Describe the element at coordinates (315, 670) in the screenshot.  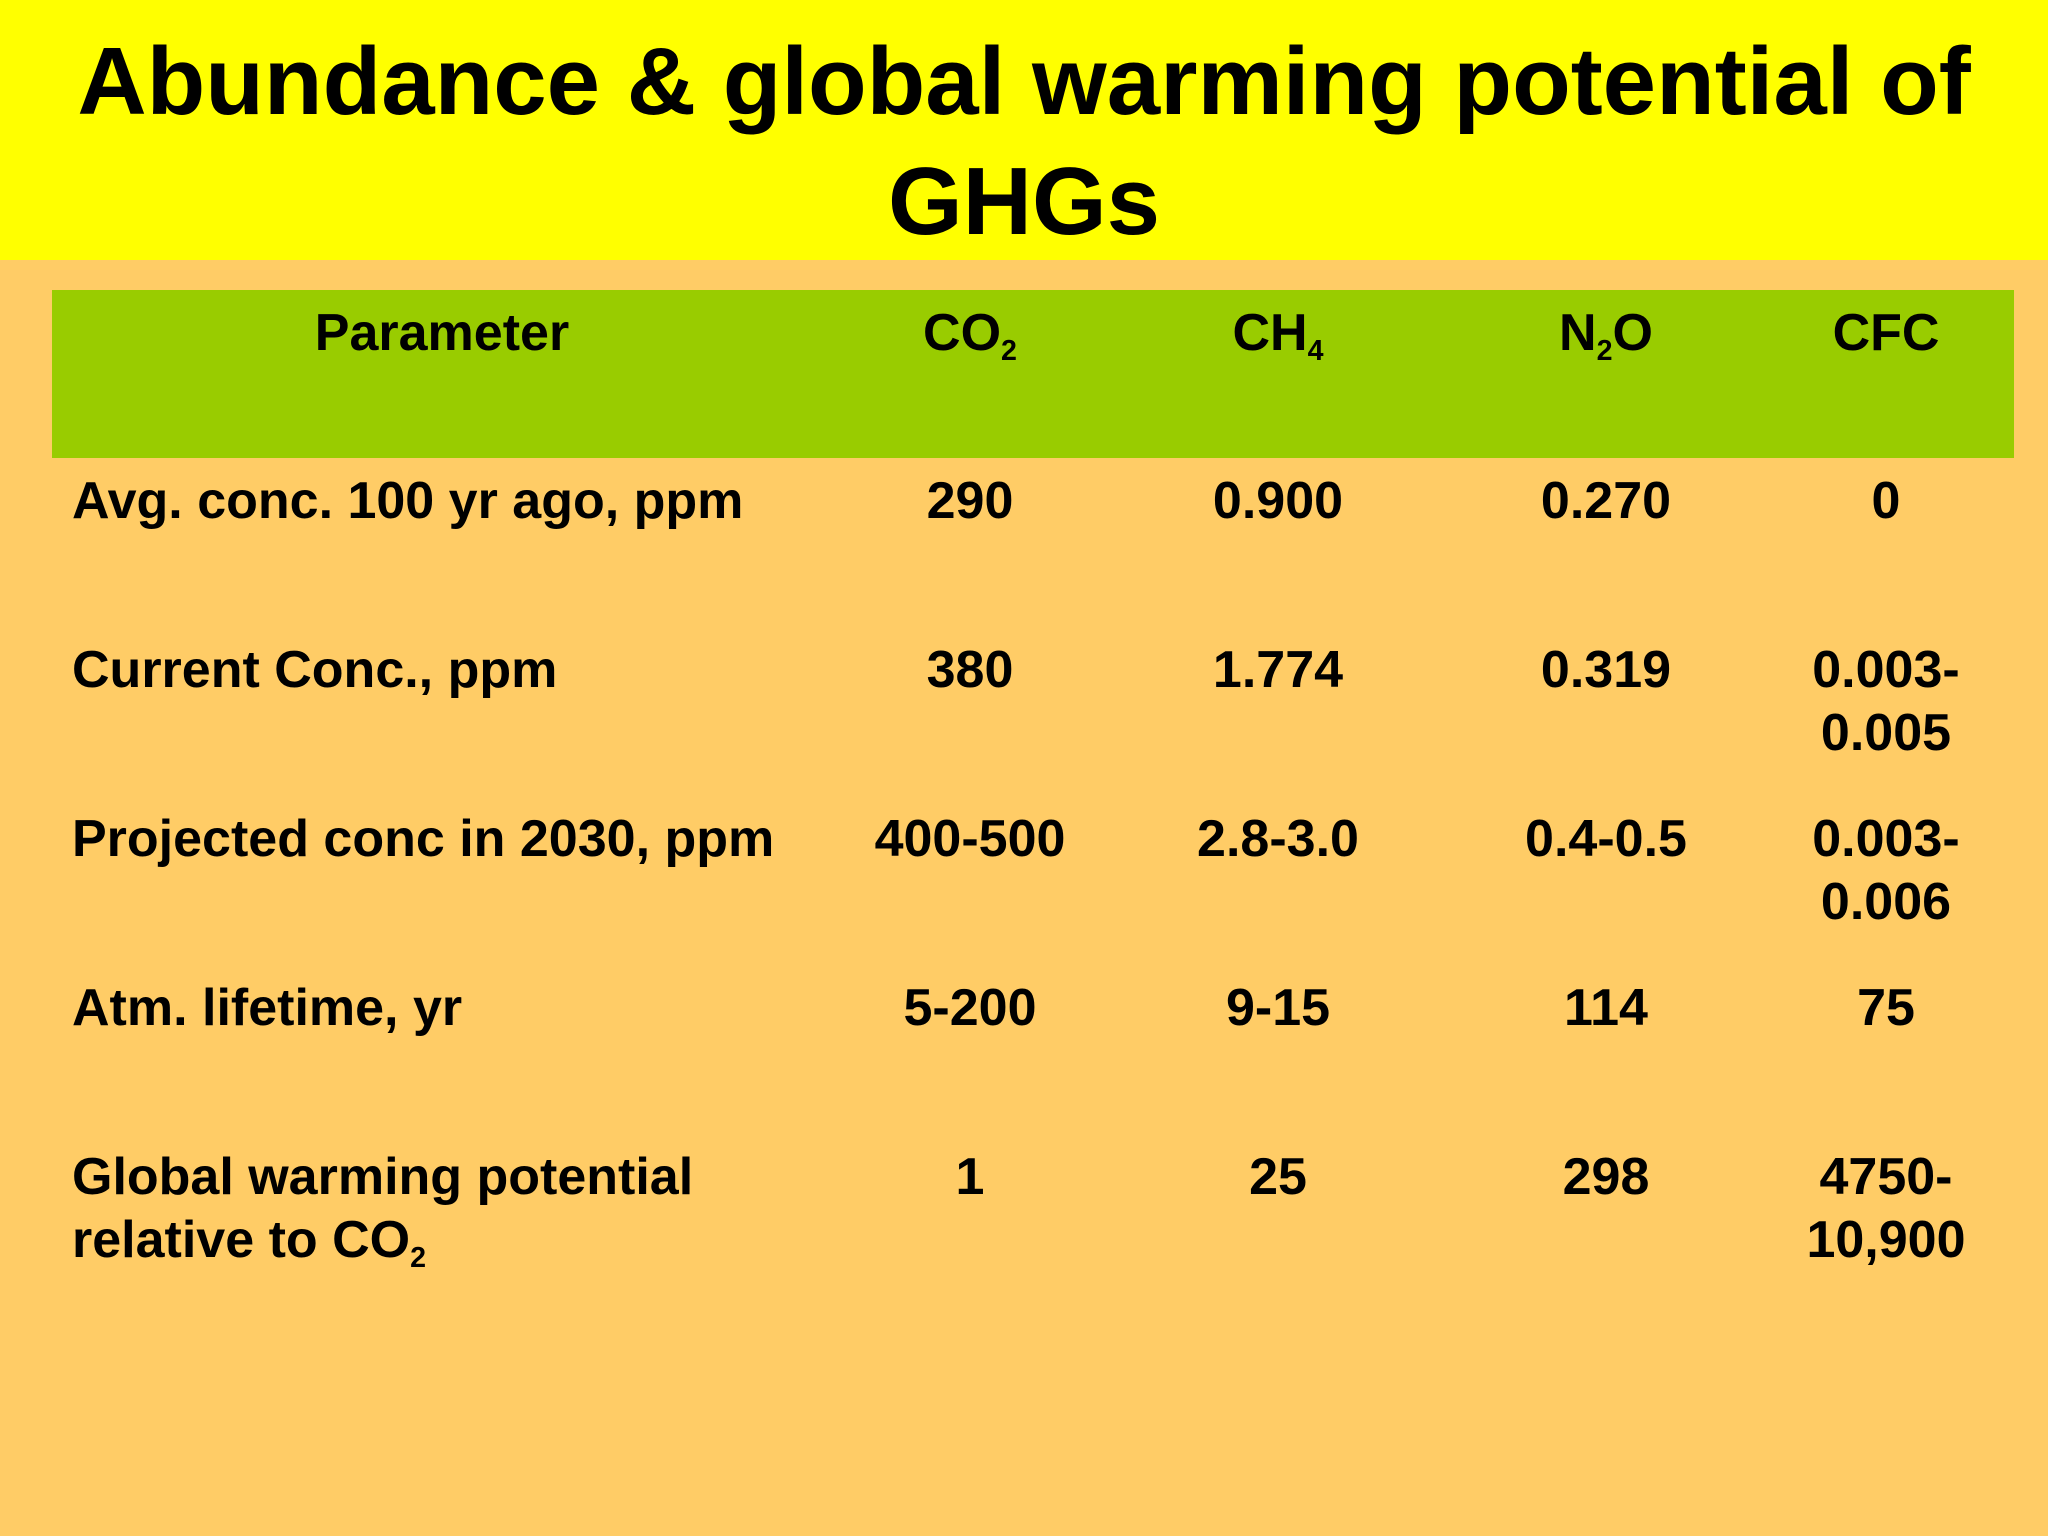
I see `row-label: Current Conc., ppm` at that location.